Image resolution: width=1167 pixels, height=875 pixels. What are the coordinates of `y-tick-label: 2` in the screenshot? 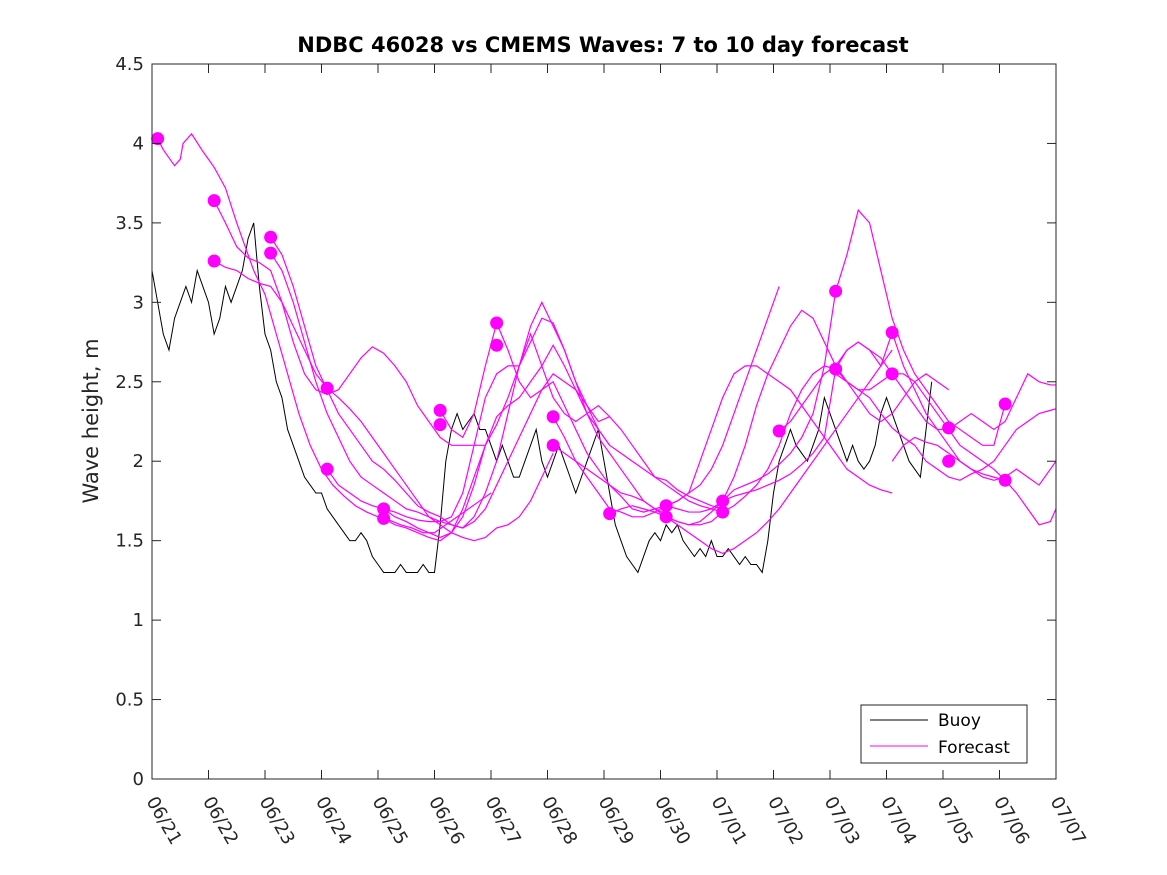 It's located at (138, 461).